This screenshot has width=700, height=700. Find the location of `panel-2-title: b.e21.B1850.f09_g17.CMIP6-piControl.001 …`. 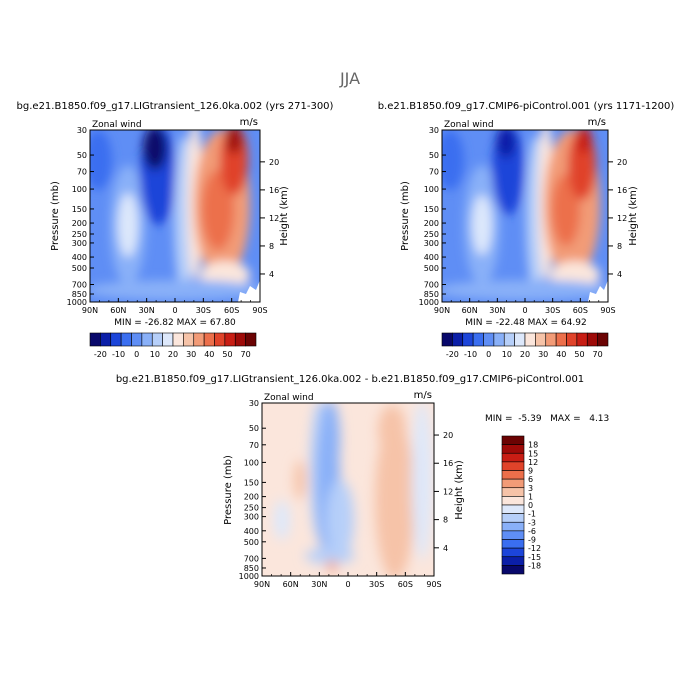

panel-2-title: b.e21.B1850.f09_g17.CMIP6-piControl.001 … is located at coordinates (526, 106).